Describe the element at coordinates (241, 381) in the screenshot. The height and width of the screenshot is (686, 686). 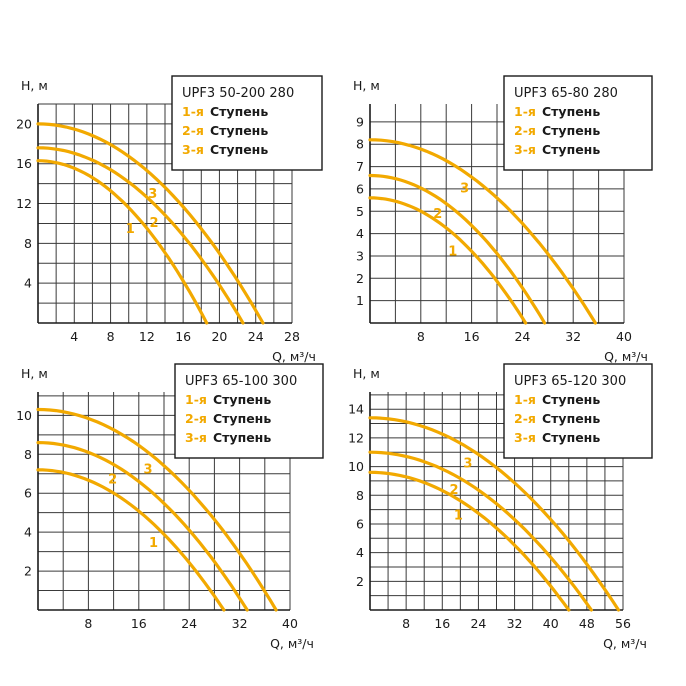
I see `chart-title: UPF3 65-100 300` at that location.